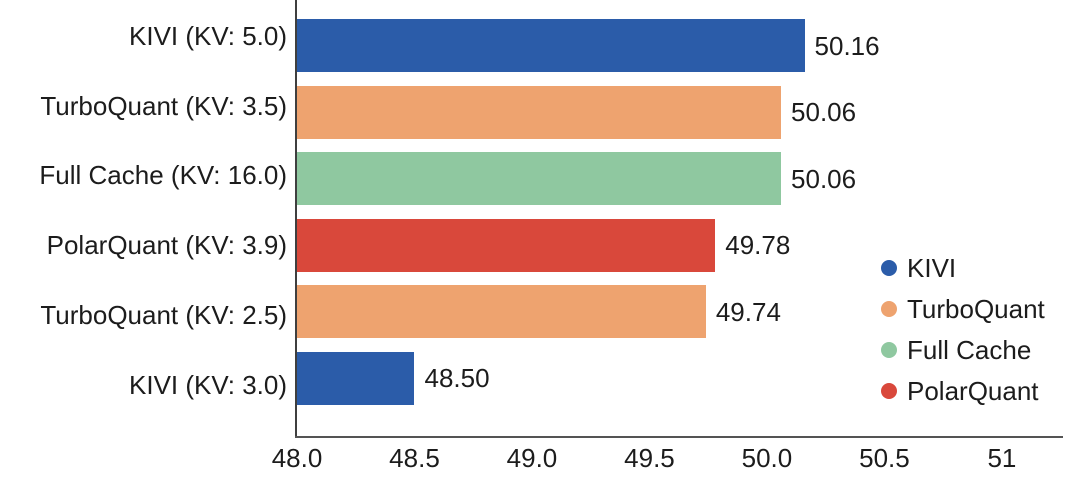 This screenshot has width=1080, height=485. I want to click on value-label: 49.74, so click(748, 311).